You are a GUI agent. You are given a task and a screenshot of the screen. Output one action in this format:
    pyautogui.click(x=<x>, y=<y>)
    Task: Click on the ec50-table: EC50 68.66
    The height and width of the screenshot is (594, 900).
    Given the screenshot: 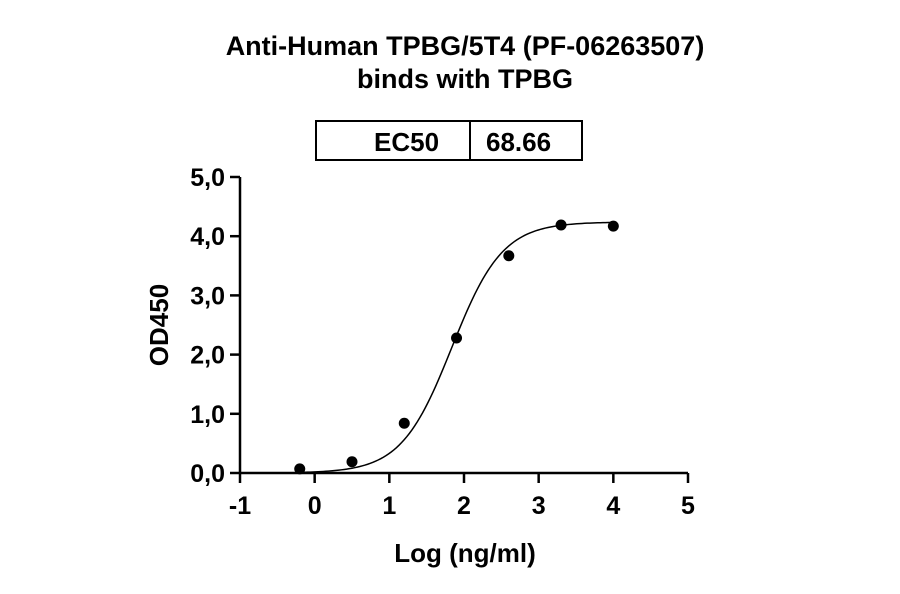 What is the action you would take?
    pyautogui.click(x=449, y=140)
    